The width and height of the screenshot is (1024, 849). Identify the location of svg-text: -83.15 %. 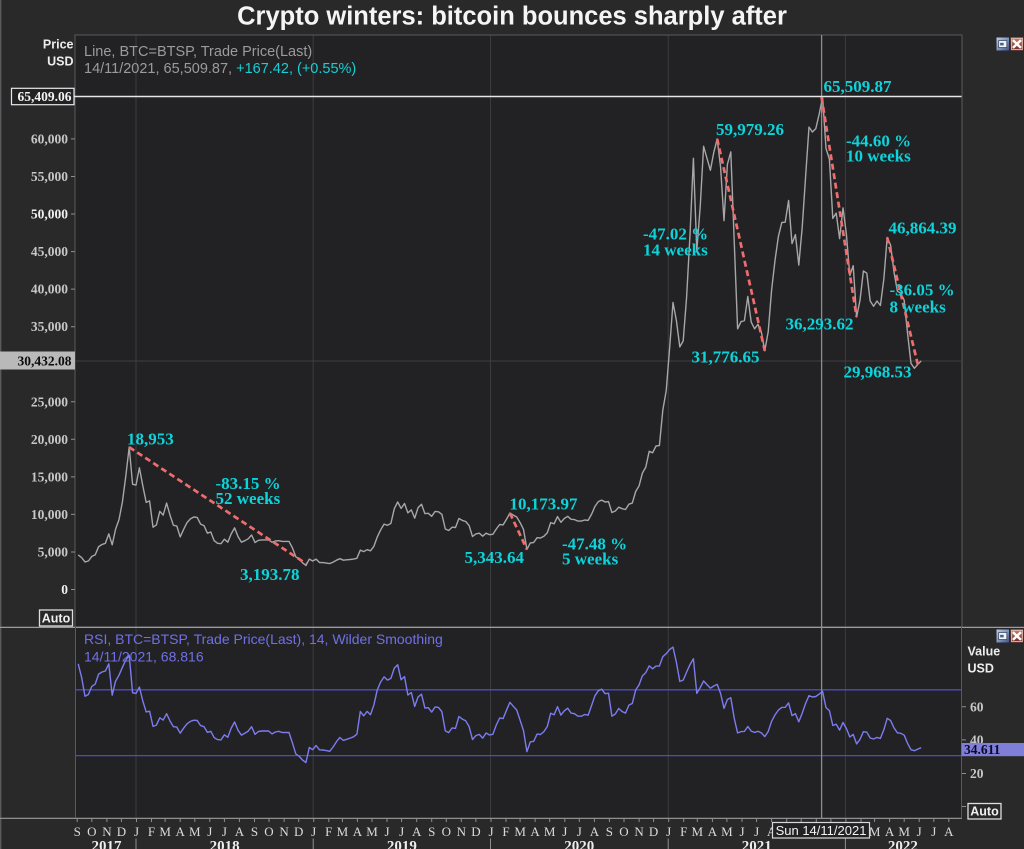
(248, 483).